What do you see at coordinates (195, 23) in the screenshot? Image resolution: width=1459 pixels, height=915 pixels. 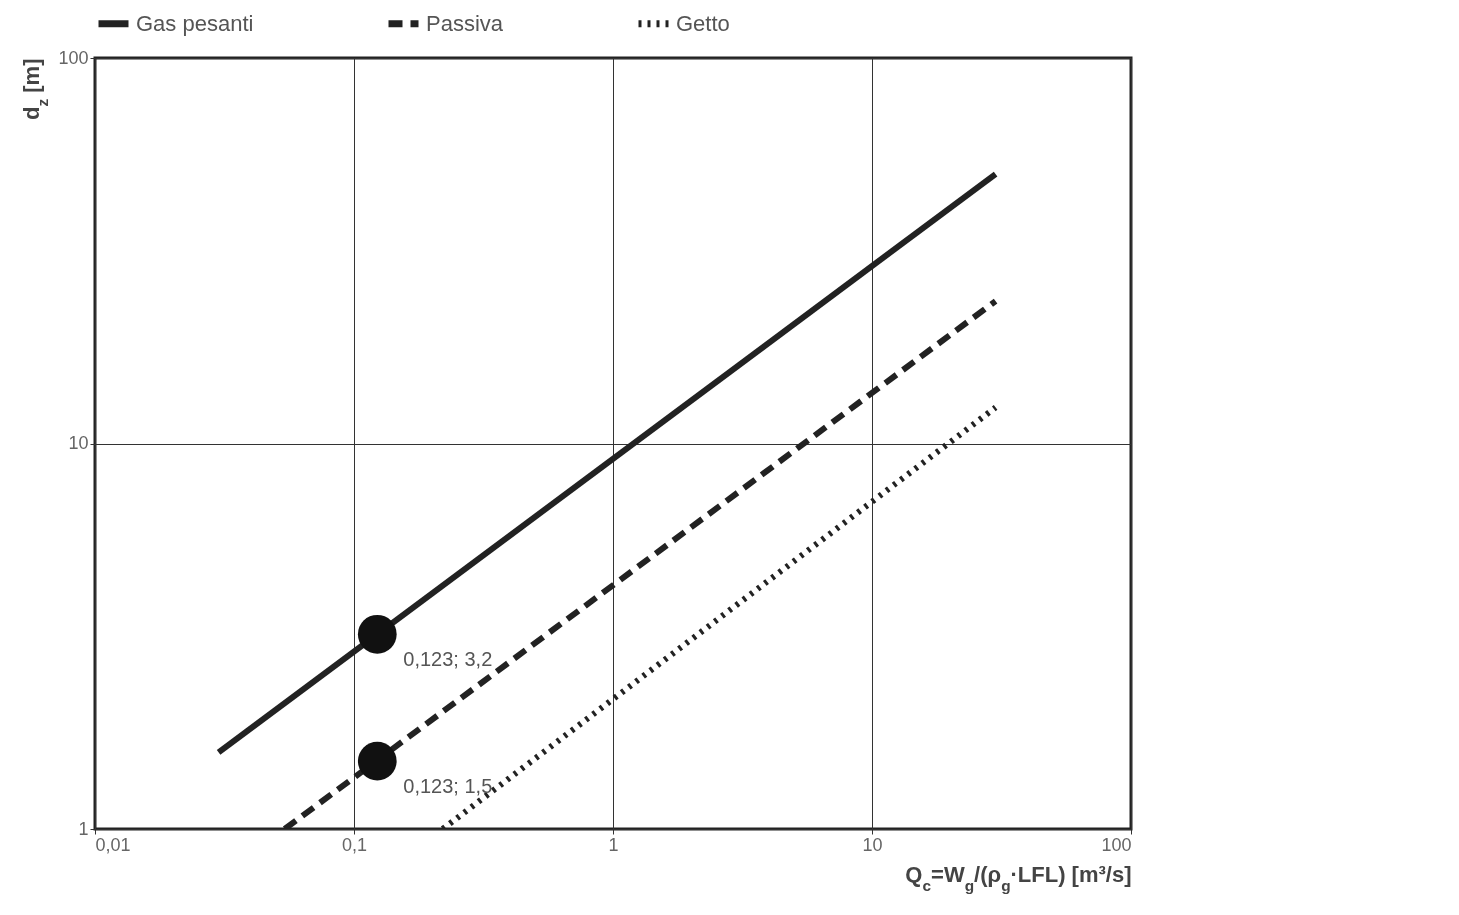 I see `legend-label: Gas pesanti` at bounding box center [195, 23].